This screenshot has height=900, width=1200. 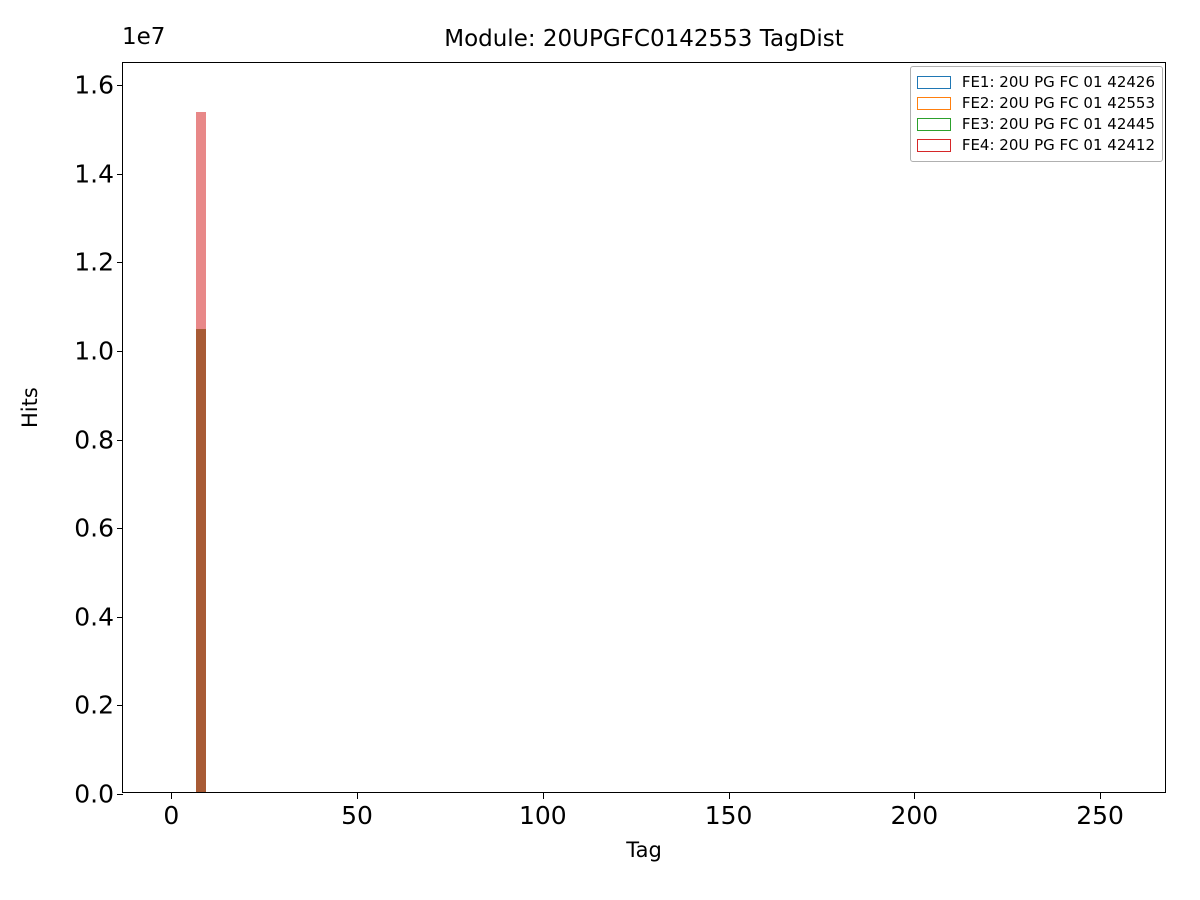 What do you see at coordinates (914, 815) in the screenshot?
I see `x-tick-label-4: 200` at bounding box center [914, 815].